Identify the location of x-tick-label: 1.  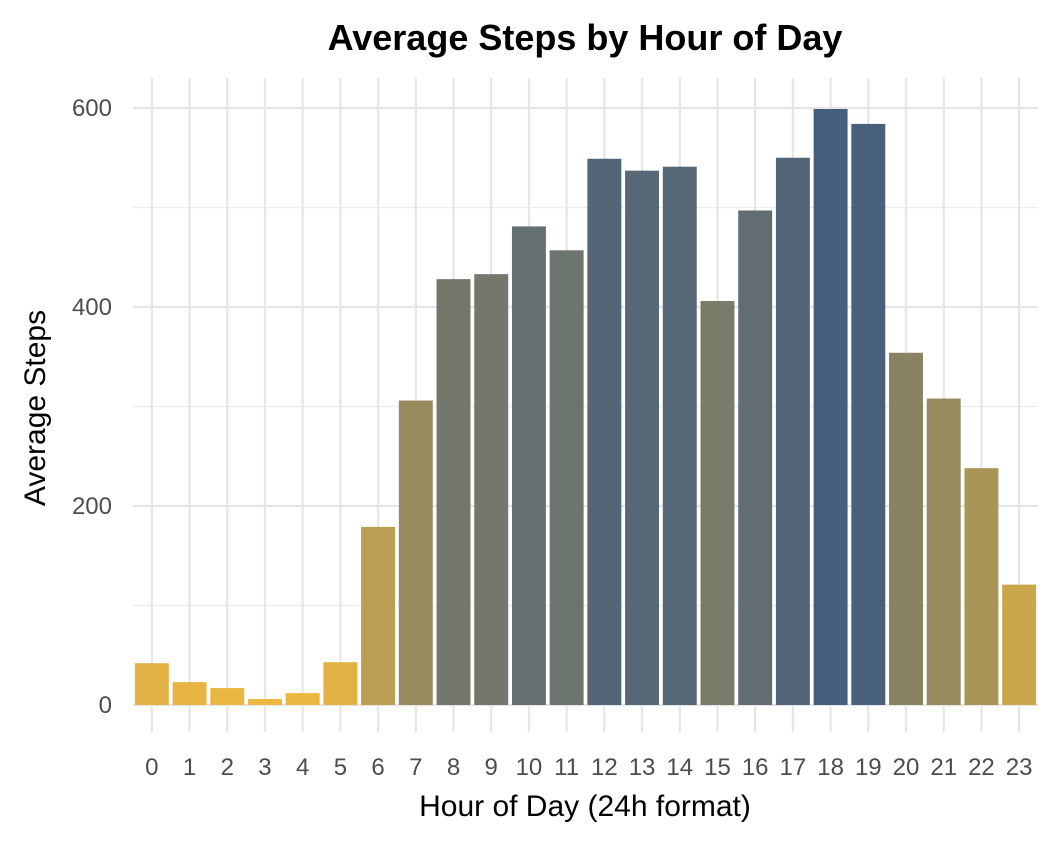
(189, 767).